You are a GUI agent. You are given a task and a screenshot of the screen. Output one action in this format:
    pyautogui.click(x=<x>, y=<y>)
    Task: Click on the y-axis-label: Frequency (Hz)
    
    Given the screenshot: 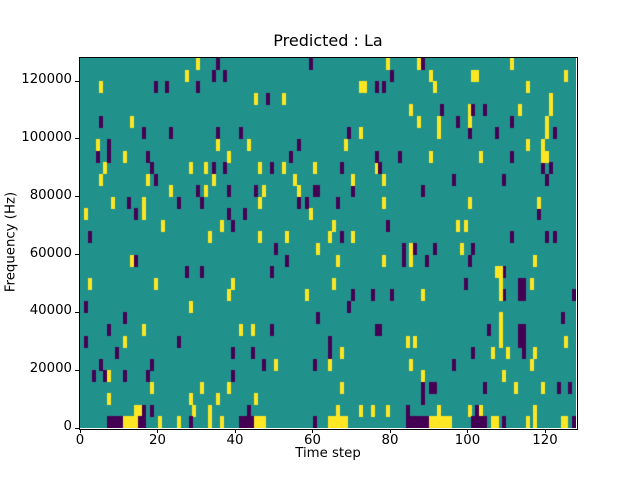 What is the action you would take?
    pyautogui.click(x=11, y=242)
    